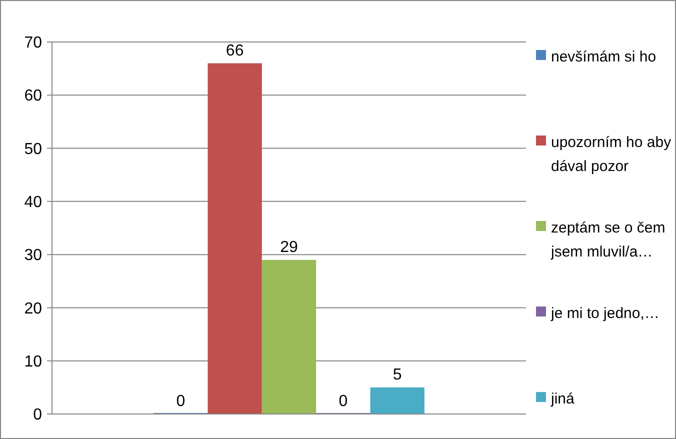  Describe the element at coordinates (603, 57) in the screenshot. I see `legend-label: nevšímám si ho` at that location.